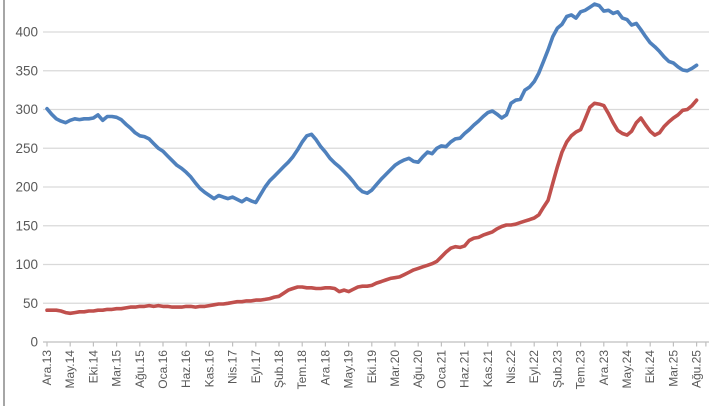 The width and height of the screenshot is (720, 406). Describe the element at coordinates (163, 369) in the screenshot. I see `x-axis-tick-label: Oca.16` at that location.